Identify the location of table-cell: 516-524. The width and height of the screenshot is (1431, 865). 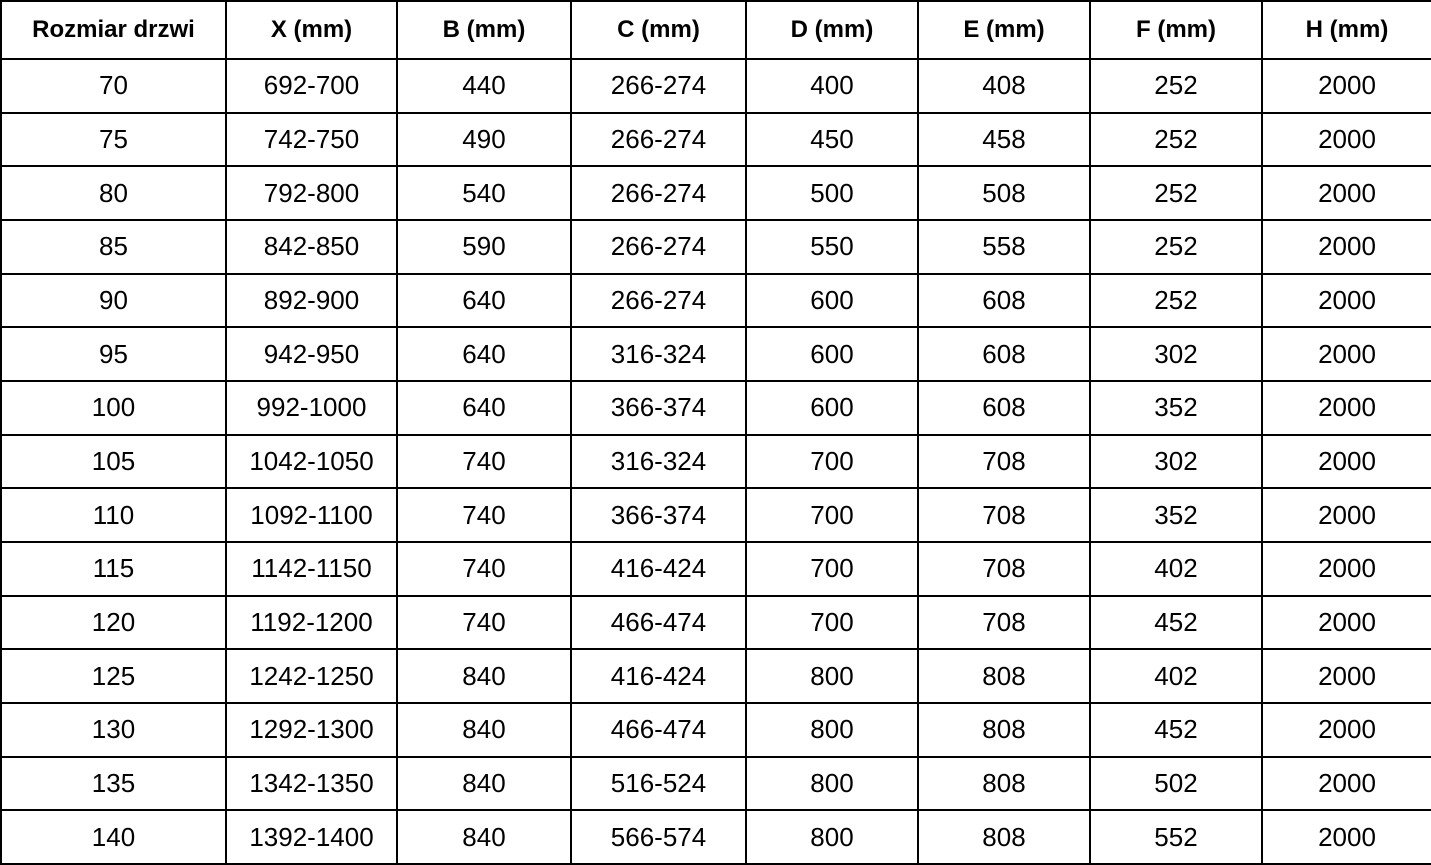
(658, 783).